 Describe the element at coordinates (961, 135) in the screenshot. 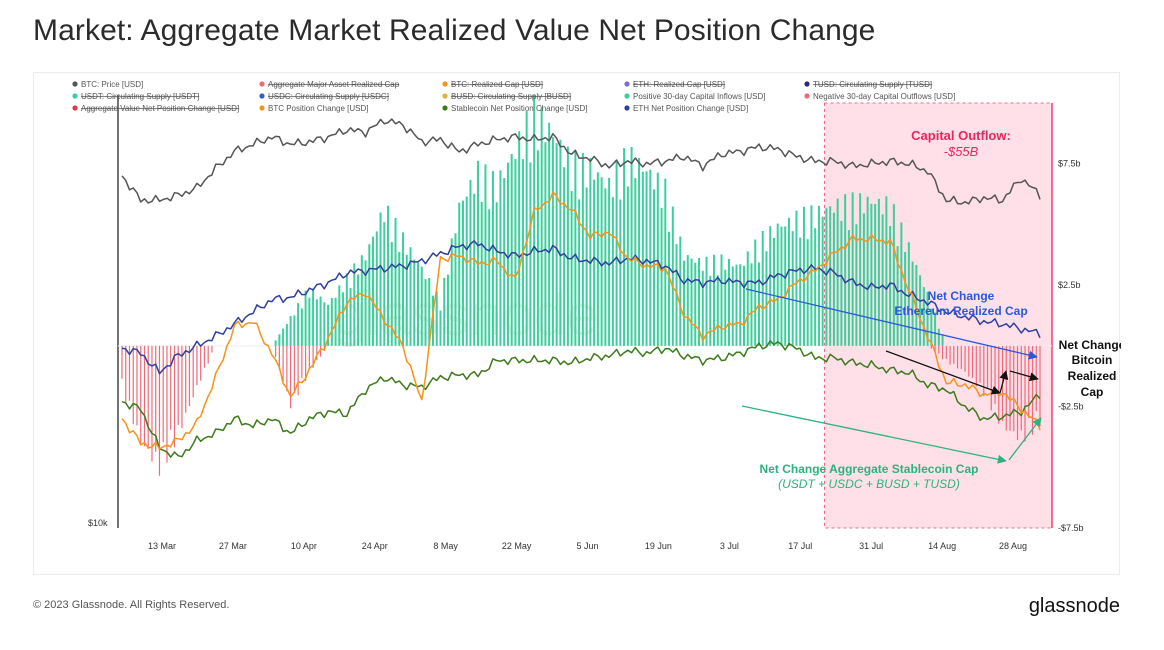

I see `outflow-title: Capital Outflow:` at that location.